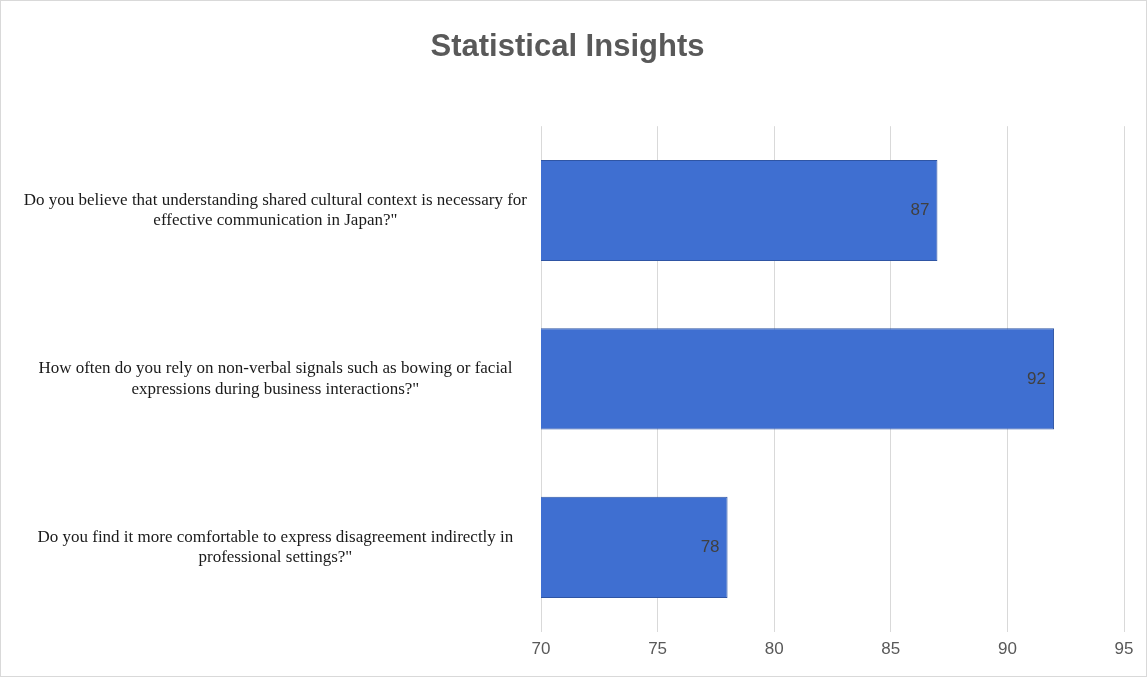 The width and height of the screenshot is (1147, 677). What do you see at coordinates (567, 46) in the screenshot?
I see `chart-title: Statistical Insights` at bounding box center [567, 46].